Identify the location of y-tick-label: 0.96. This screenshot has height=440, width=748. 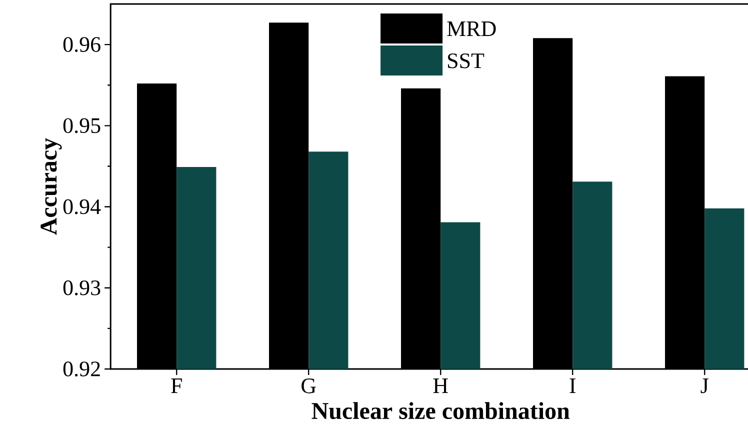
(81, 44).